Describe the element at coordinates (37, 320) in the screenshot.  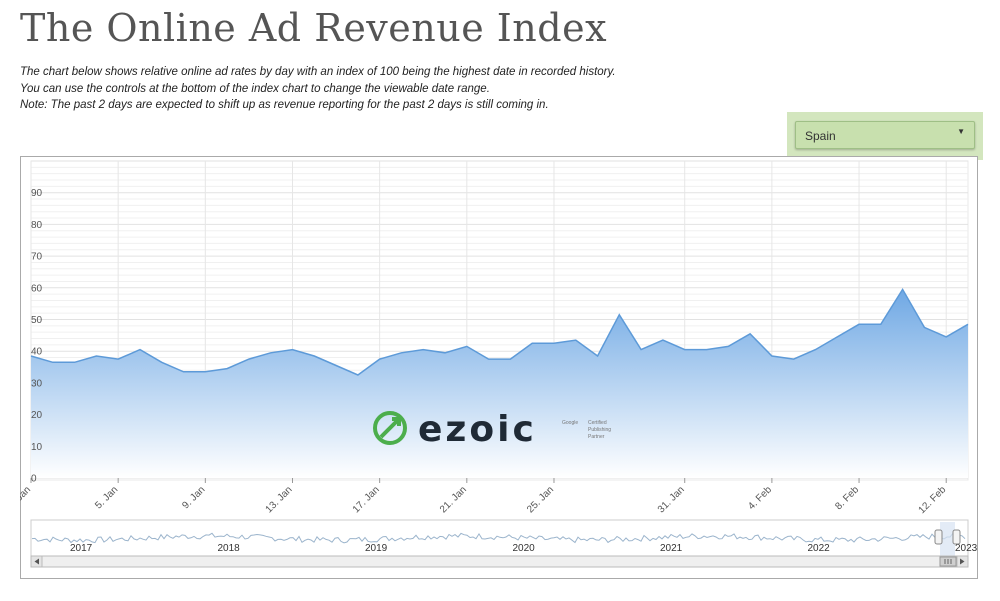
I see `y-tick-label: 50` at that location.